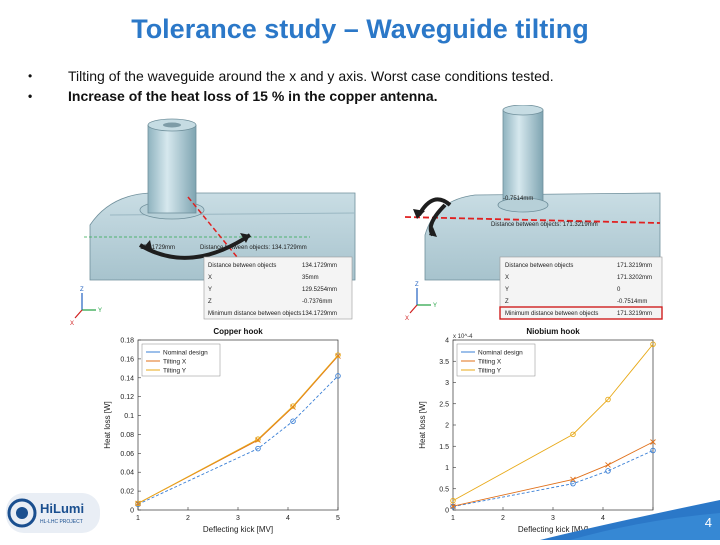  Describe the element at coordinates (634, 314) in the screenshot. I see `table-value: 171.3219mm` at that location.